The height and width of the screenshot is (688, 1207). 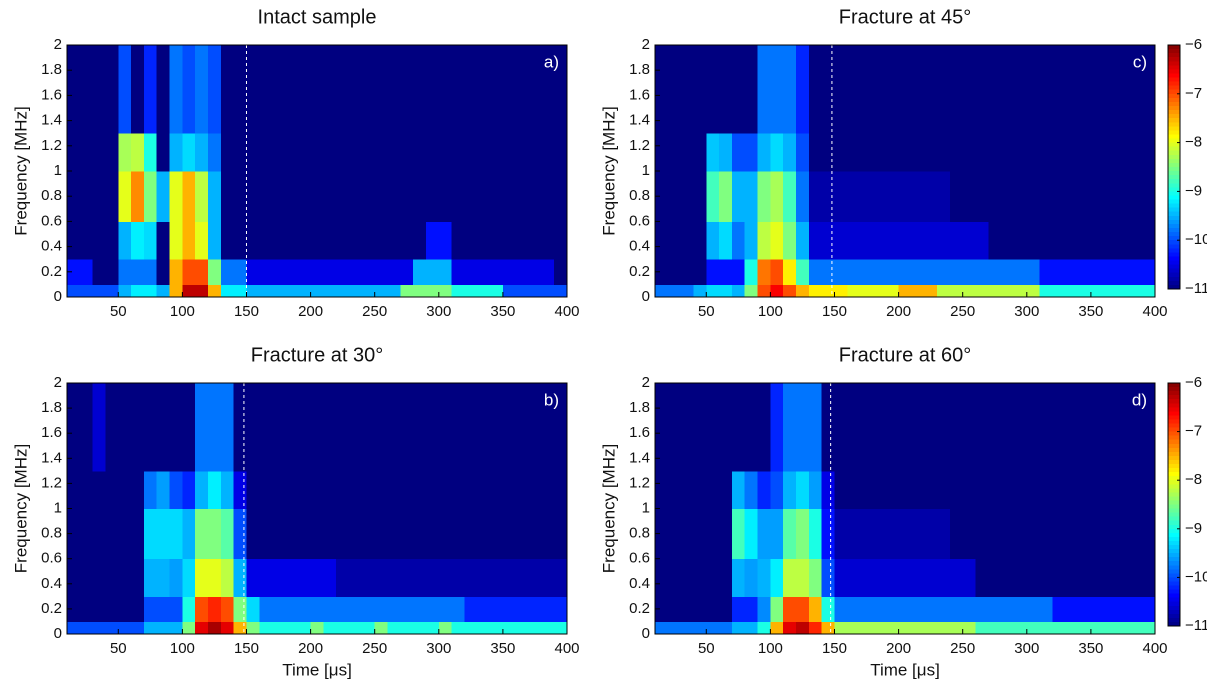 What do you see at coordinates (1193, 431) in the screenshot?
I see `colorbar-tick-label: −7` at bounding box center [1193, 431].